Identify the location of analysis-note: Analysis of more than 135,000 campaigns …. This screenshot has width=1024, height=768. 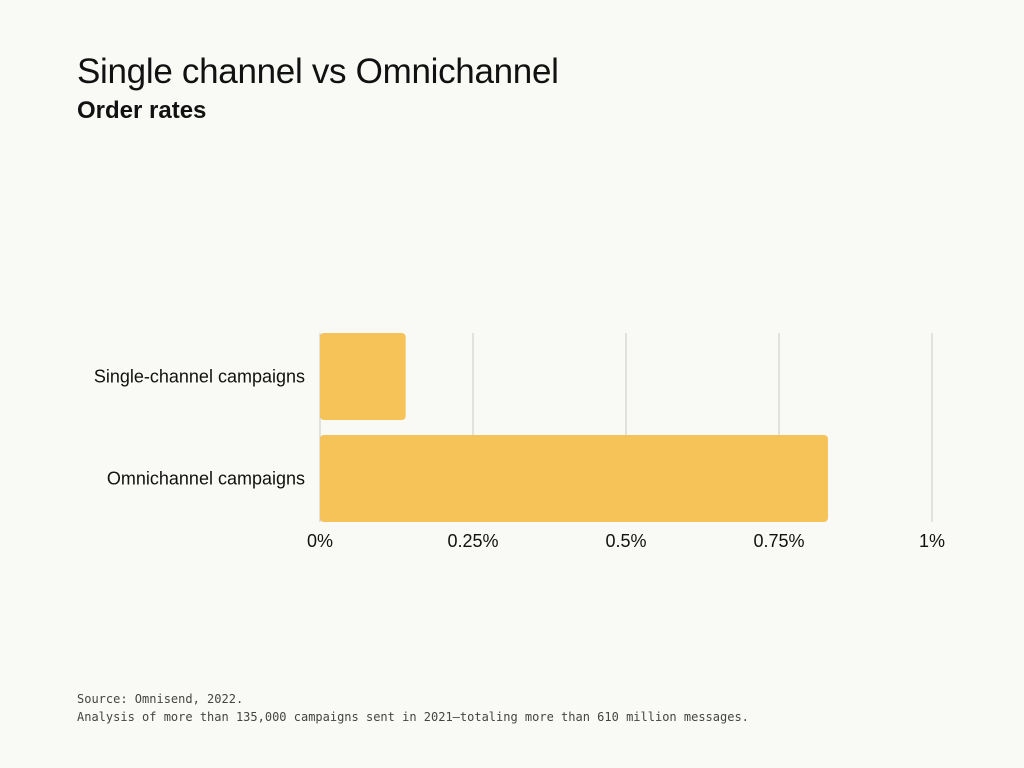
(413, 717).